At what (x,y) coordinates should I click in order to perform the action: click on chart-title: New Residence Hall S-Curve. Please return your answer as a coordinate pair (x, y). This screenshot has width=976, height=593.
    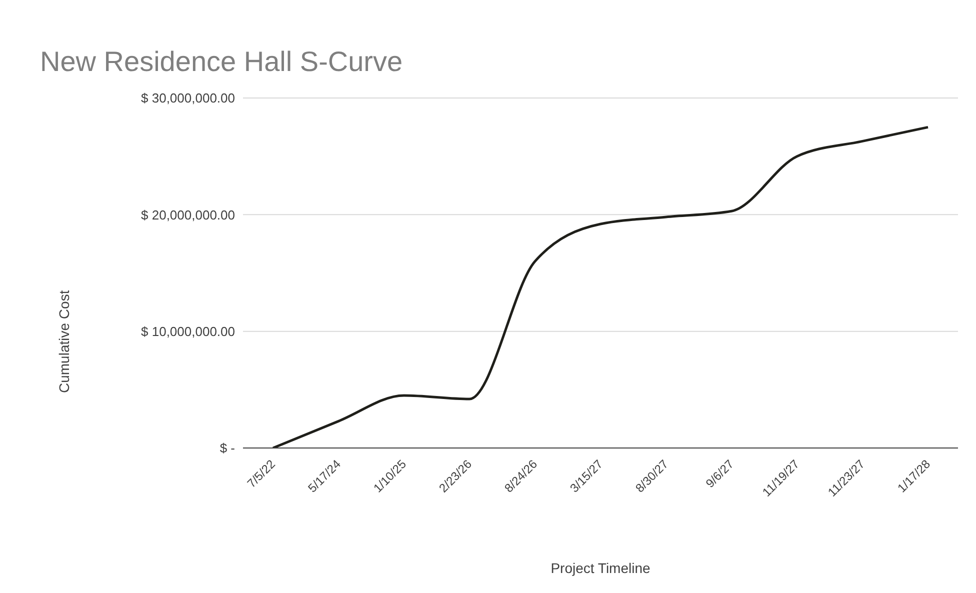
    Looking at the image, I should click on (221, 62).